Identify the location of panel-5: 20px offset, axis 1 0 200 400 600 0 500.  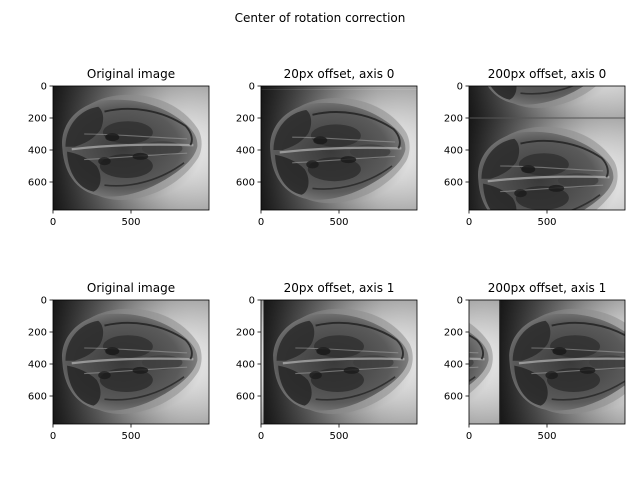
(327, 361).